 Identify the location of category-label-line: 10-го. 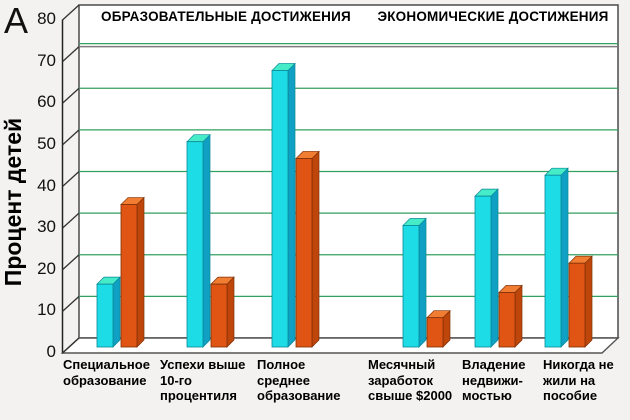
(176, 380).